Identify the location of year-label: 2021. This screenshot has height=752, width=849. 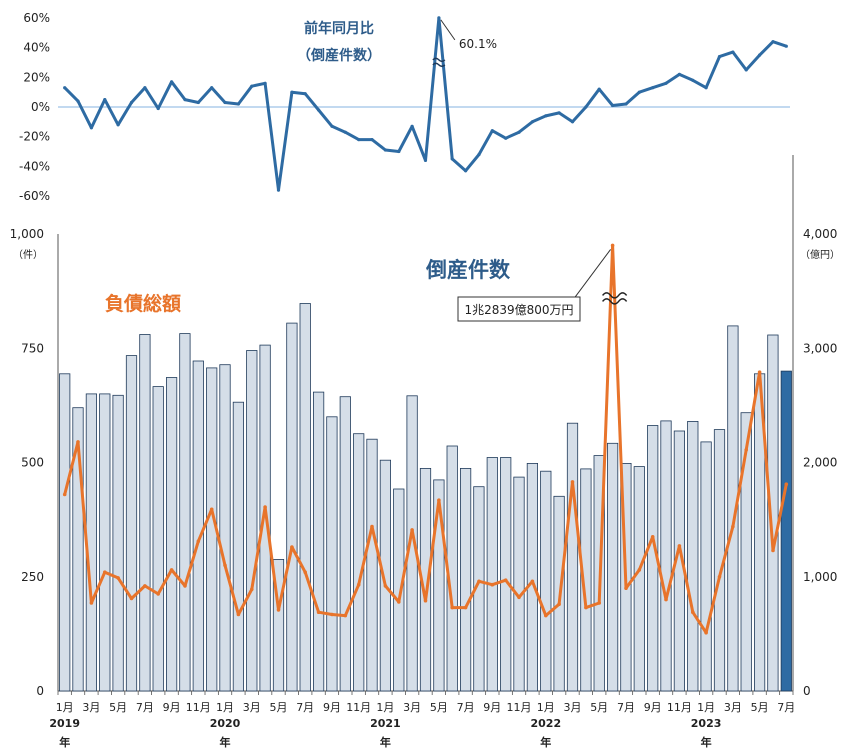
(385, 723).